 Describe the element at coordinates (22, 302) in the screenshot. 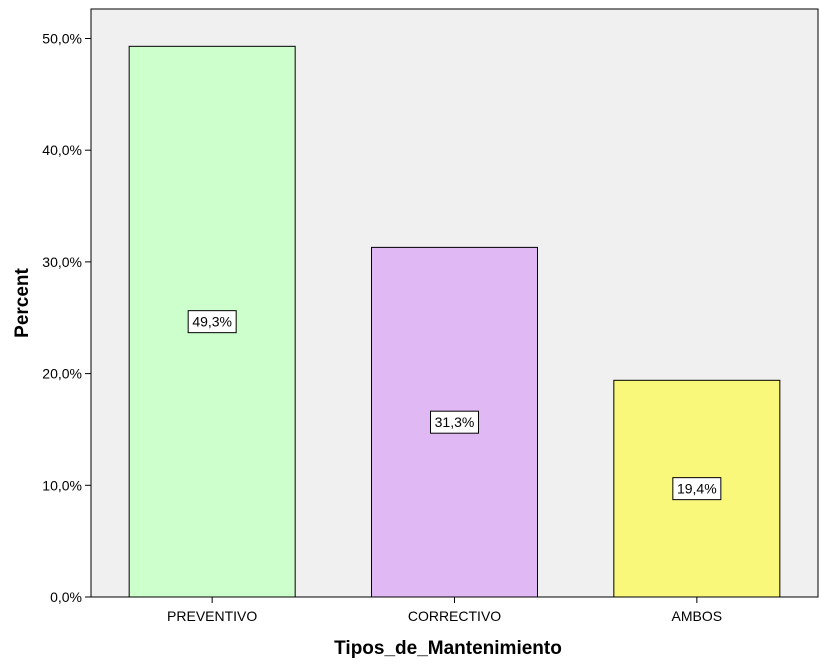

I see `y-axis-title: Percent` at that location.